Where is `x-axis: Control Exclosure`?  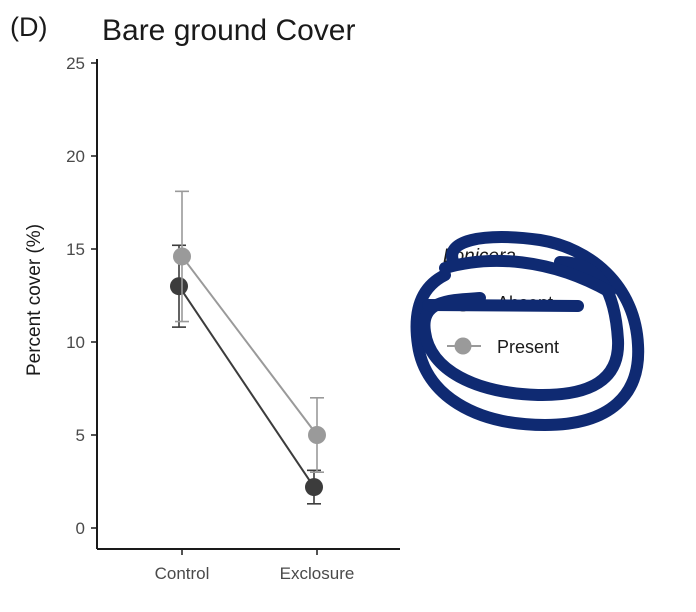 x-axis: Control Exclosure is located at coordinates (248, 565).